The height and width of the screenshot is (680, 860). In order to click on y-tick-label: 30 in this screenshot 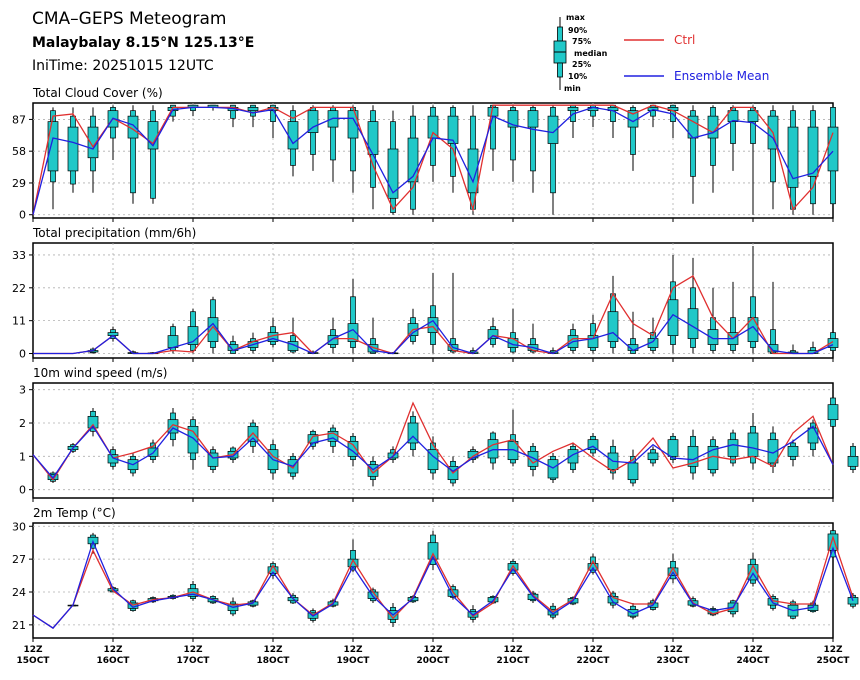, I will do `click(19, 526)`.